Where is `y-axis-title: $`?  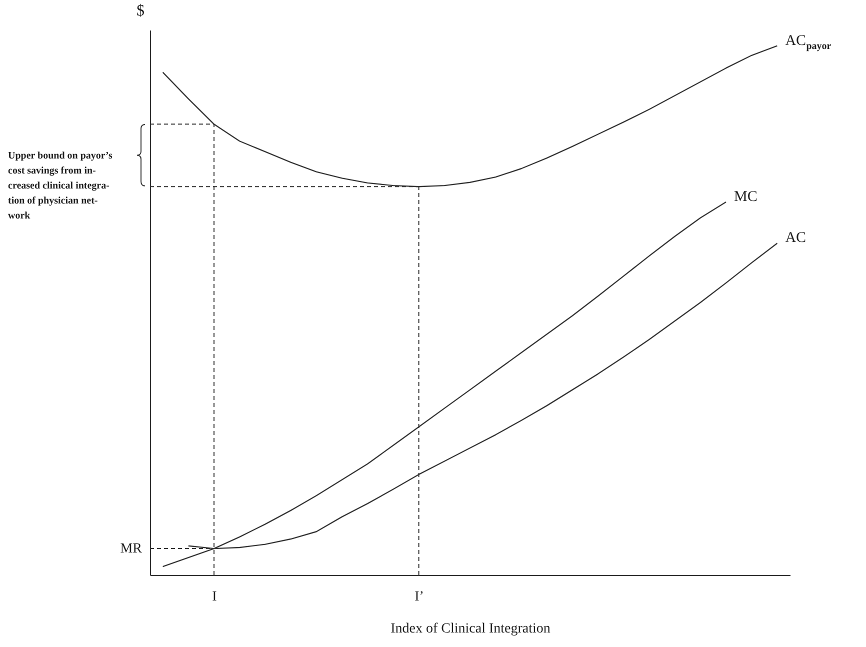
y-axis-title: $ is located at coordinates (140, 11).